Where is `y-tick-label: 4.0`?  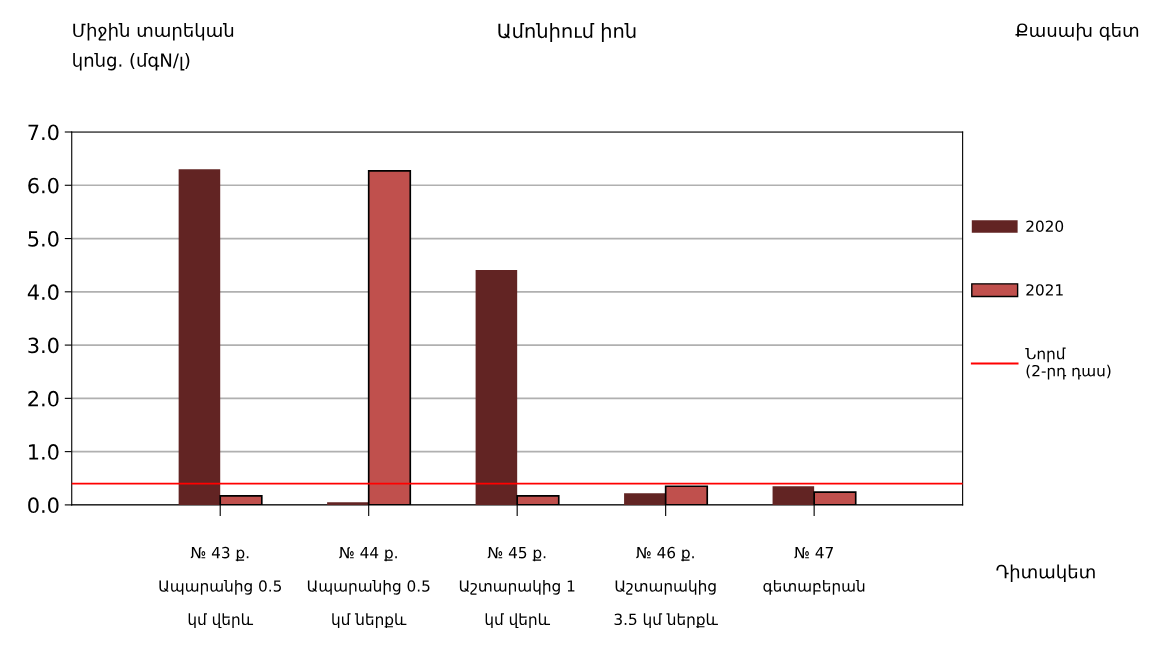 y-tick-label: 4.0 is located at coordinates (43, 292).